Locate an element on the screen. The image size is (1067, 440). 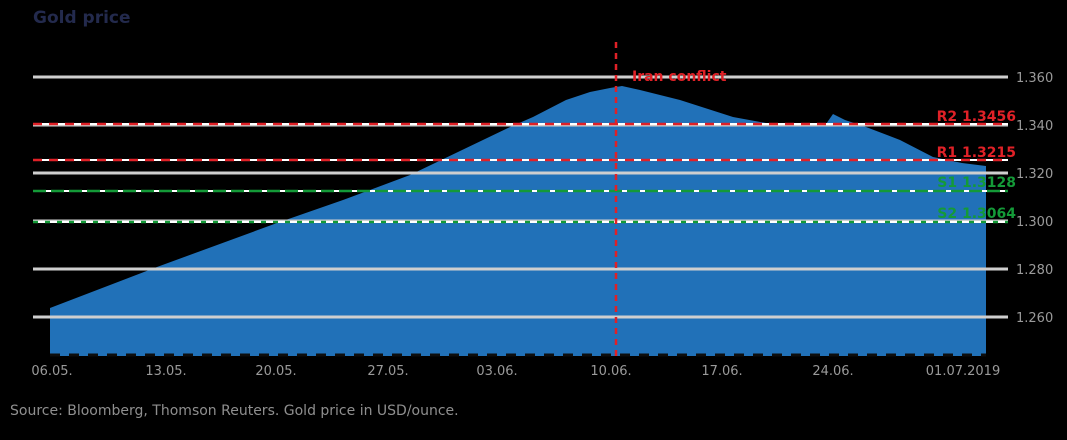
x-axis-tick-label: 24.06. is located at coordinates (832, 371).